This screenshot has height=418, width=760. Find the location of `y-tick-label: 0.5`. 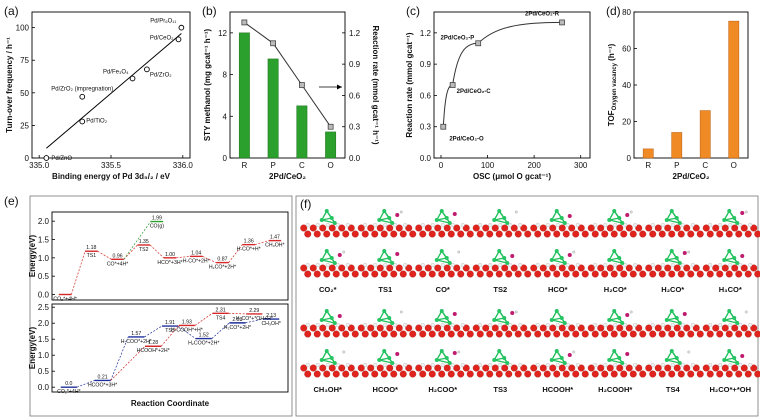

y-tick-label: 0.5 is located at coordinates (44, 276).